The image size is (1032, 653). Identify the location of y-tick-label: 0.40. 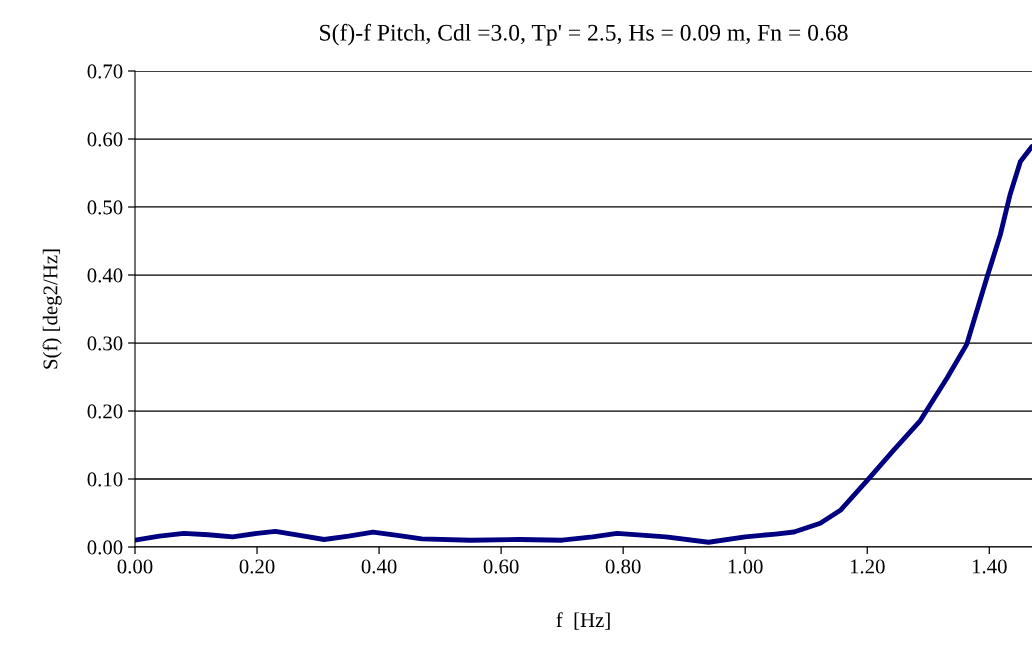
(105, 275).